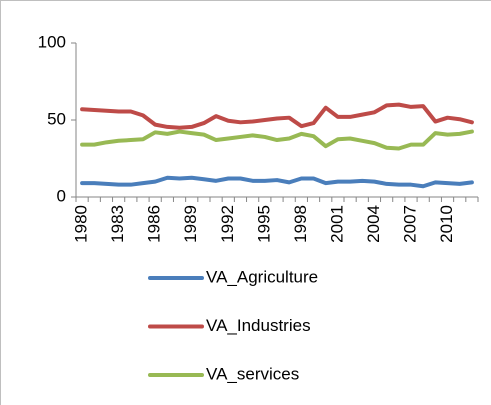 This screenshot has width=491, height=405. What do you see at coordinates (336, 224) in the screenshot?
I see `x-tick-label: 2001` at bounding box center [336, 224].